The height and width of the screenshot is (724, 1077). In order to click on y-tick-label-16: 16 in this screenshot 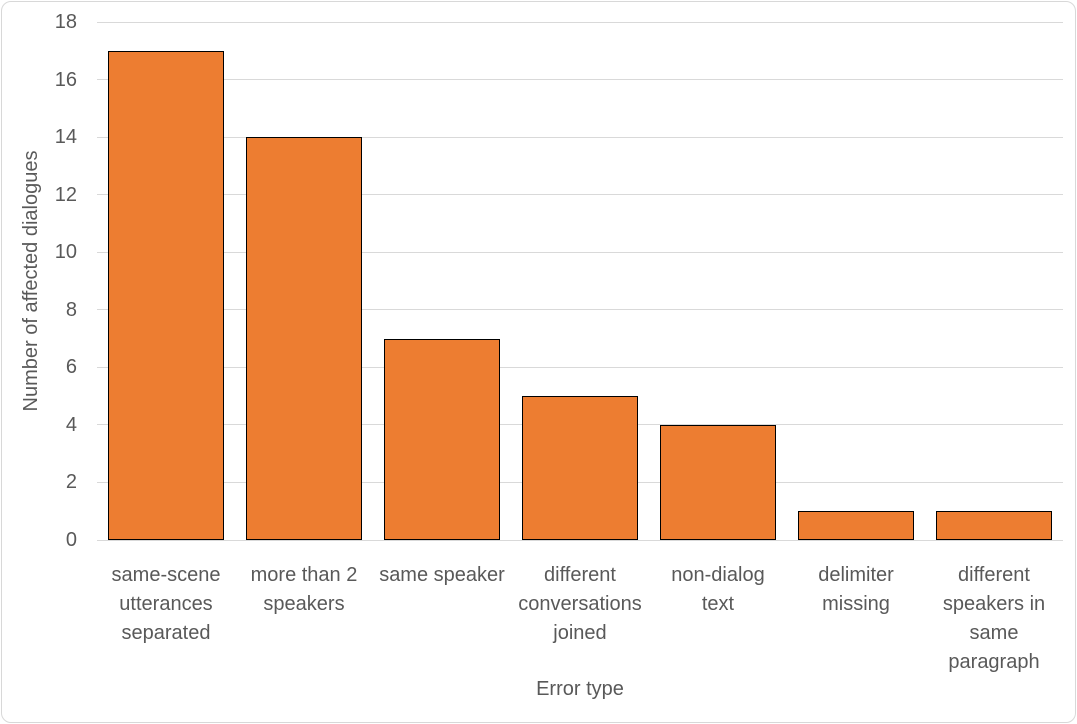, I will do `click(65, 79)`.